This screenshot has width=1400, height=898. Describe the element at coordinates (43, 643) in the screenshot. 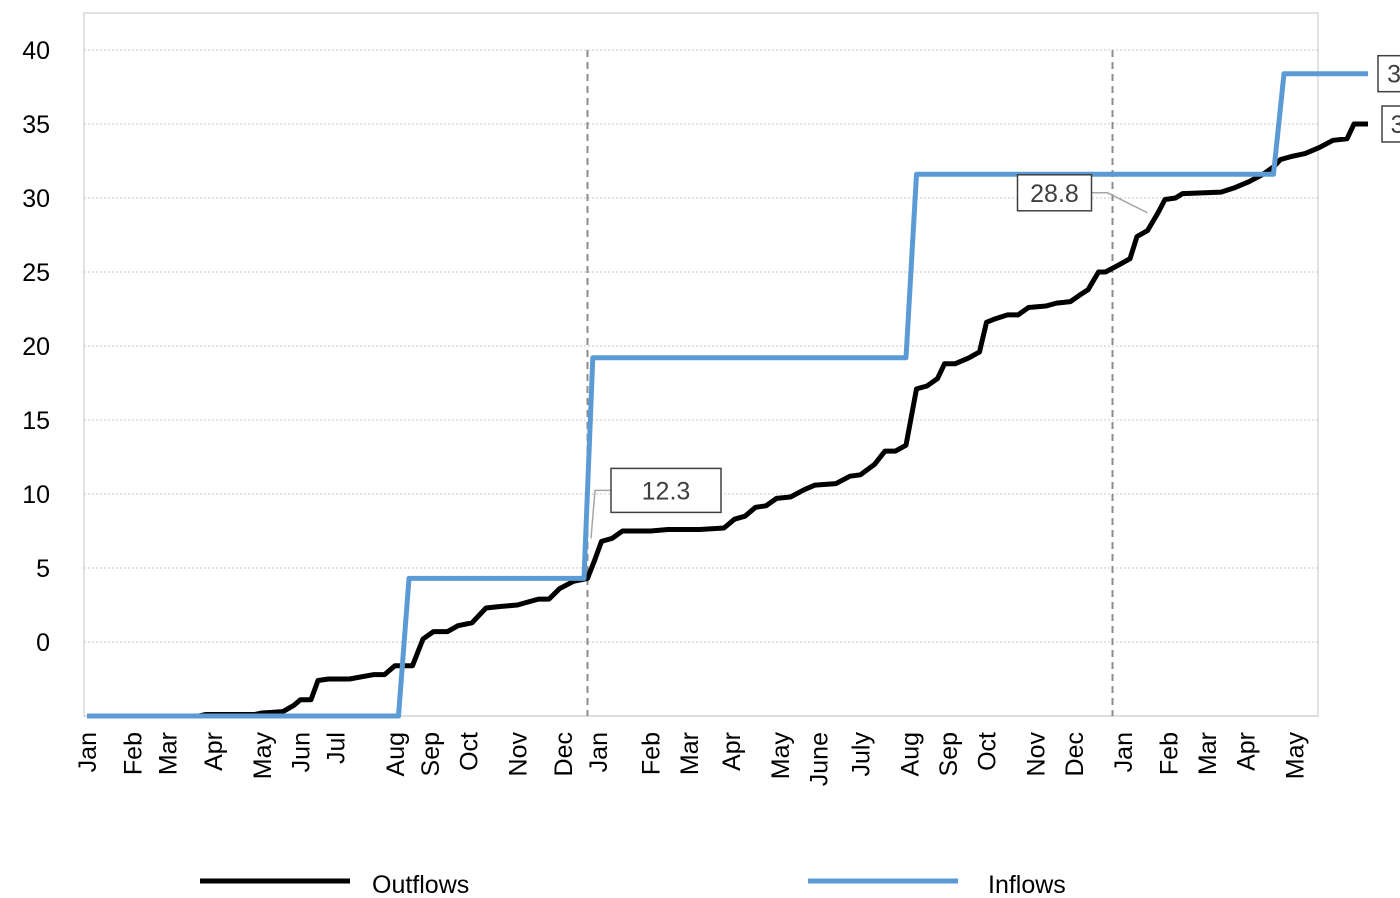

I see `y-tick-label: 0` at that location.